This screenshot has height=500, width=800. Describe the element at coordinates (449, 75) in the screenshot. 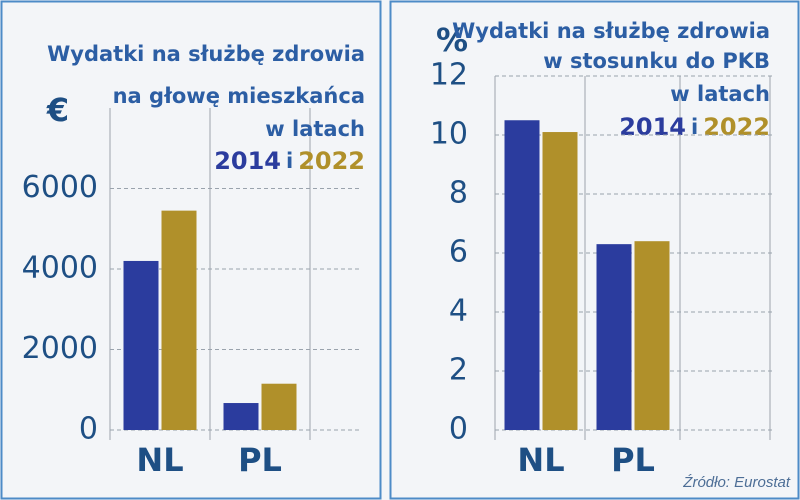

I see `y-tick-label: 12` at that location.